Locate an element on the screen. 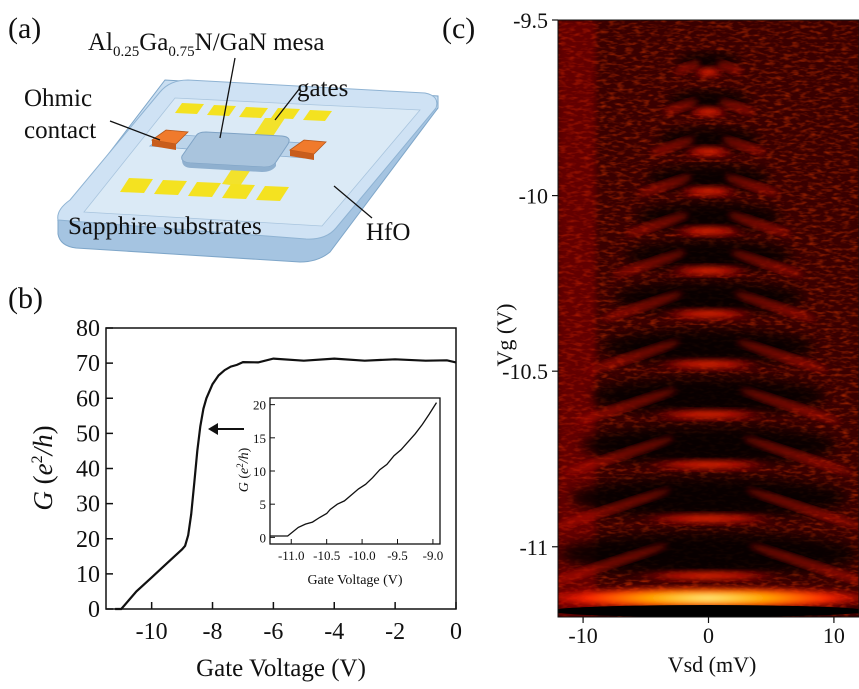  hfo-pointer-line is located at coordinates (353, 202).